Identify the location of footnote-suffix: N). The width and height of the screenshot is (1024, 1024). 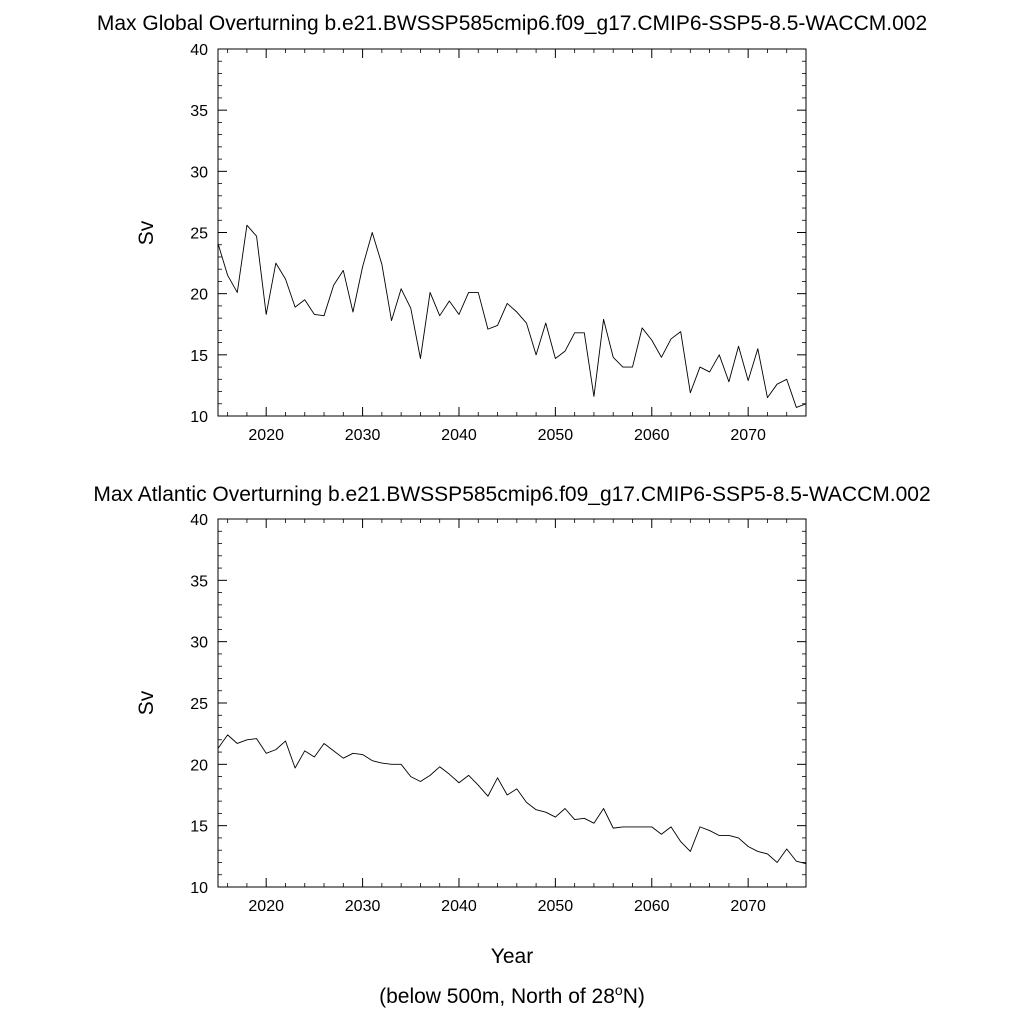
(634, 996).